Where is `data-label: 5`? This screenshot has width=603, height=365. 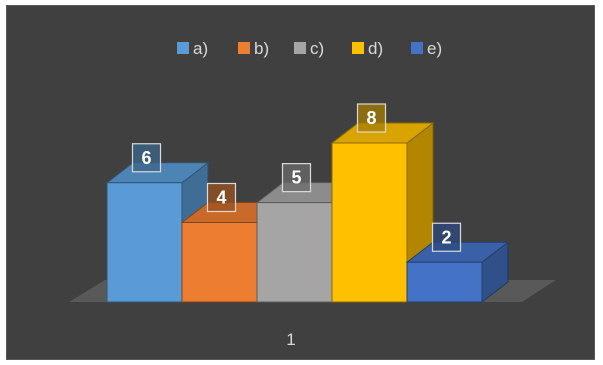
data-label: 5 is located at coordinates (296, 178).